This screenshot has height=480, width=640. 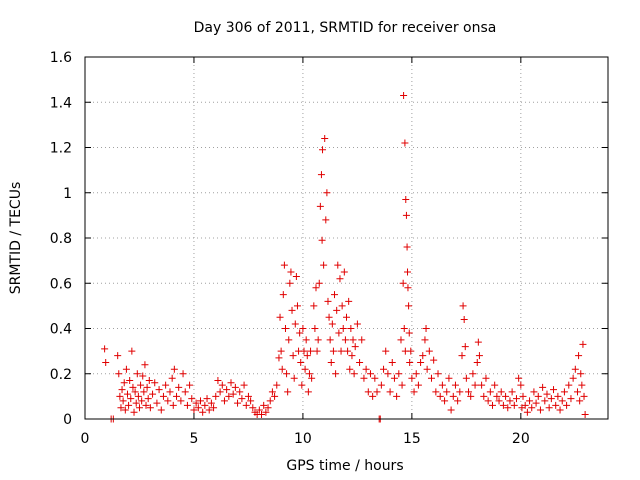 I want to click on y-tick-label: 1.6, so click(x=61, y=58).